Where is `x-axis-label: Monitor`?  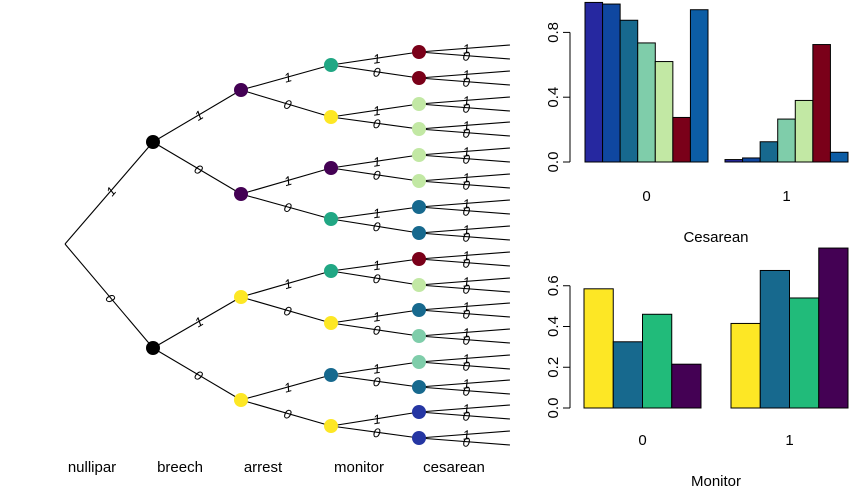 x-axis-label: Monitor is located at coordinates (716, 481).